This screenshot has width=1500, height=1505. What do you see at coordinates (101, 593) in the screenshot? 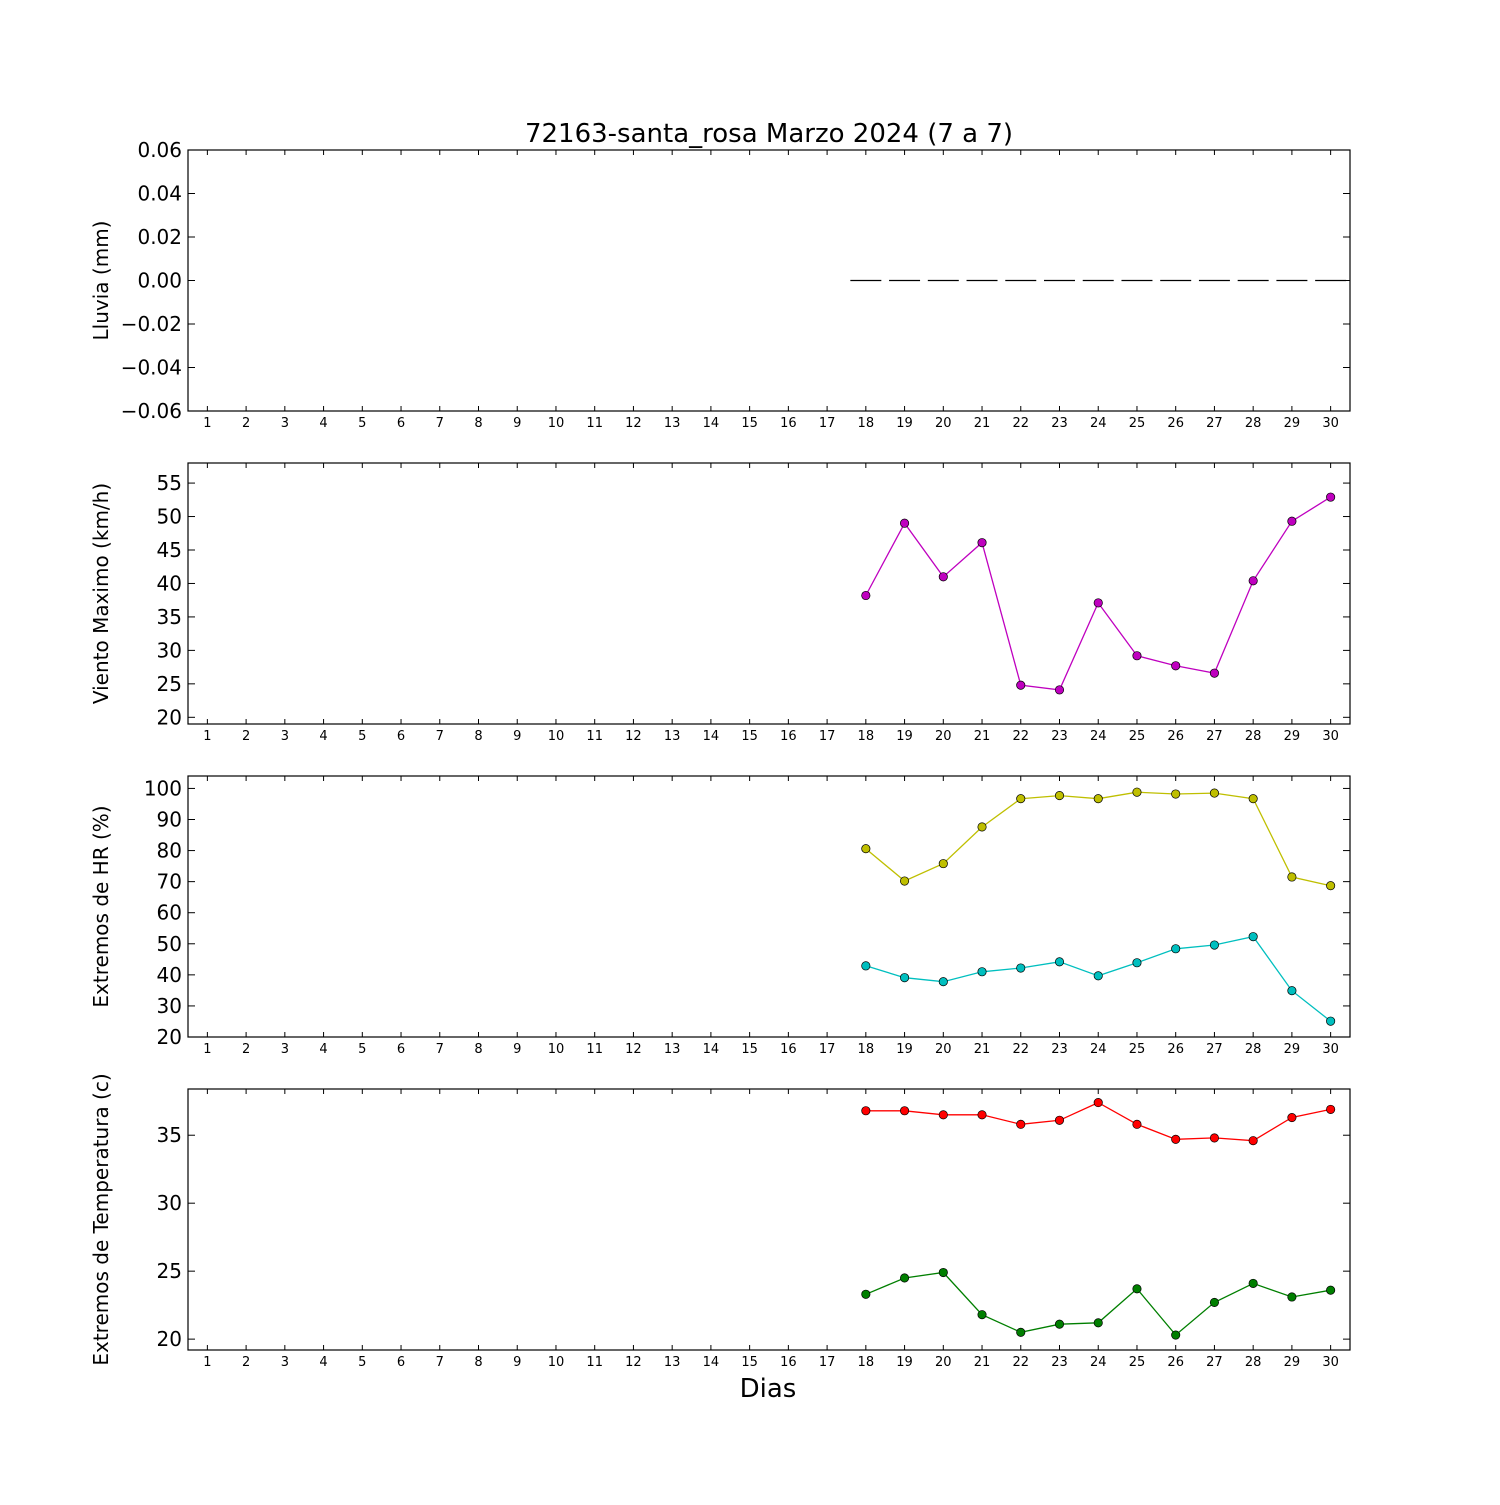
I see `y-axis-label: Viento Maximo (km/h)` at bounding box center [101, 593].